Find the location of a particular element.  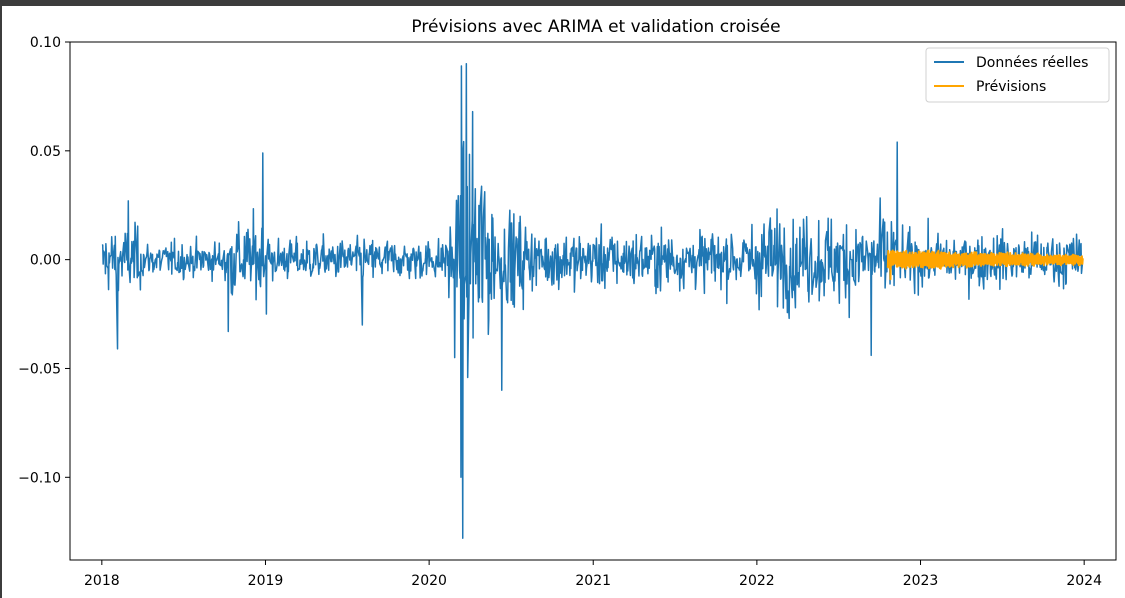

y-axis: 0.10 0.05 0.00 −0.05 −0.10 is located at coordinates (44, 260).